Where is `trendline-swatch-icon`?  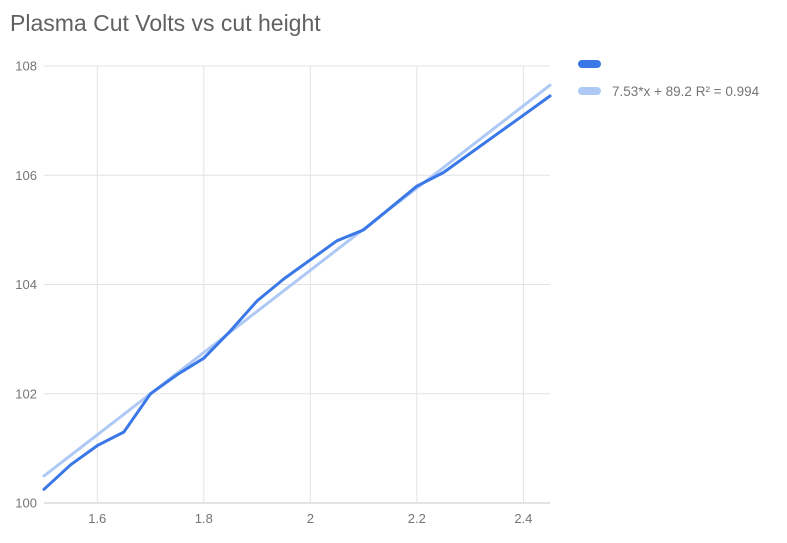
trendline-swatch-icon is located at coordinates (589, 91).